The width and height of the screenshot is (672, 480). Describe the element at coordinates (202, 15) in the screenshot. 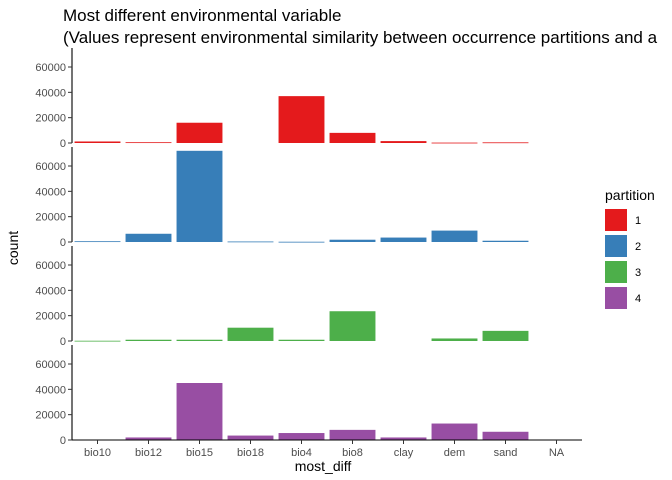

I see `chart-title: Most different environmental variable` at that location.